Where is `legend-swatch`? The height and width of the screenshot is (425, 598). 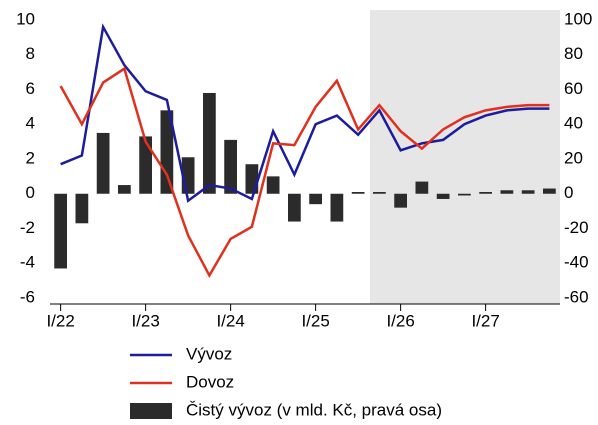
legend-swatch is located at coordinates (151, 411).